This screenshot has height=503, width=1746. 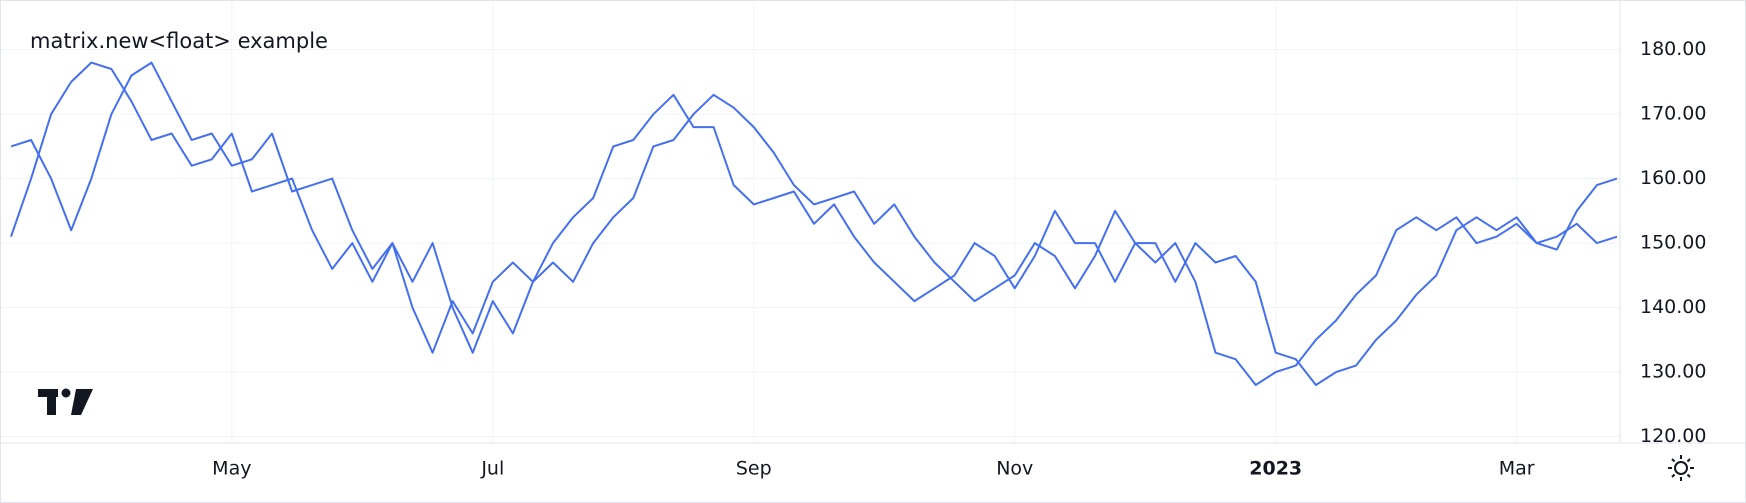 What do you see at coordinates (1673, 49) in the screenshot?
I see `y-tick-label: 180.00` at bounding box center [1673, 49].